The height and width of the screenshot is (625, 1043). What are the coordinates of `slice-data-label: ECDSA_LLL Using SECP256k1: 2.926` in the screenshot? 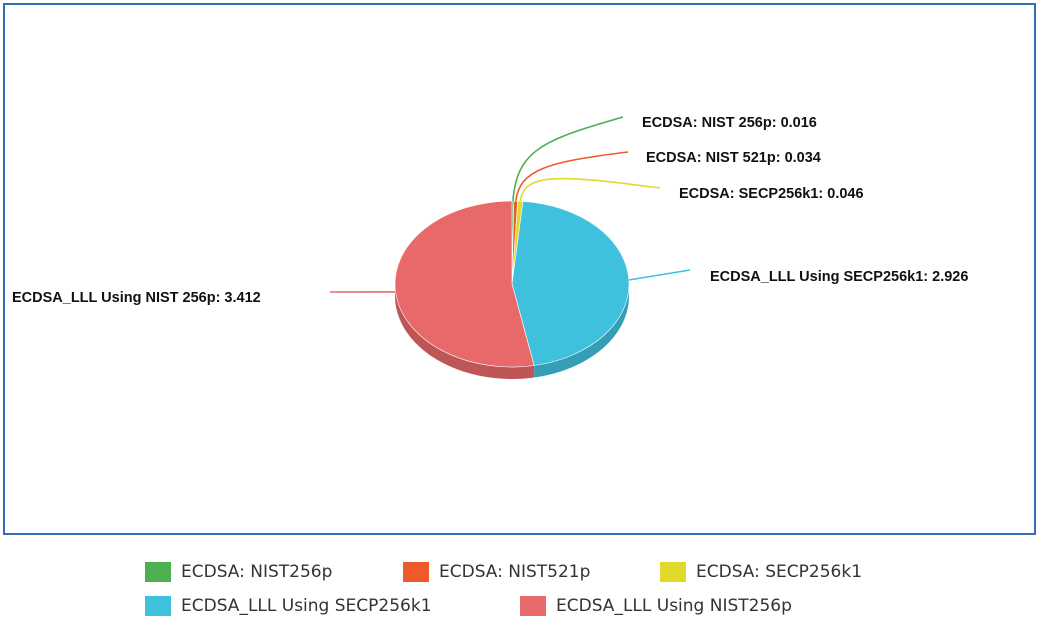 It's located at (839, 277).